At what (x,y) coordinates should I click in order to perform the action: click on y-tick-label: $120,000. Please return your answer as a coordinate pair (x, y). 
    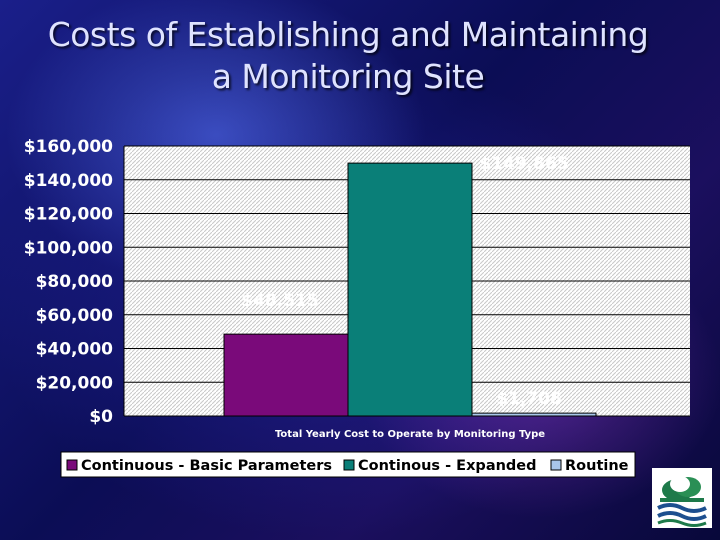
    Looking at the image, I should click on (68, 215).